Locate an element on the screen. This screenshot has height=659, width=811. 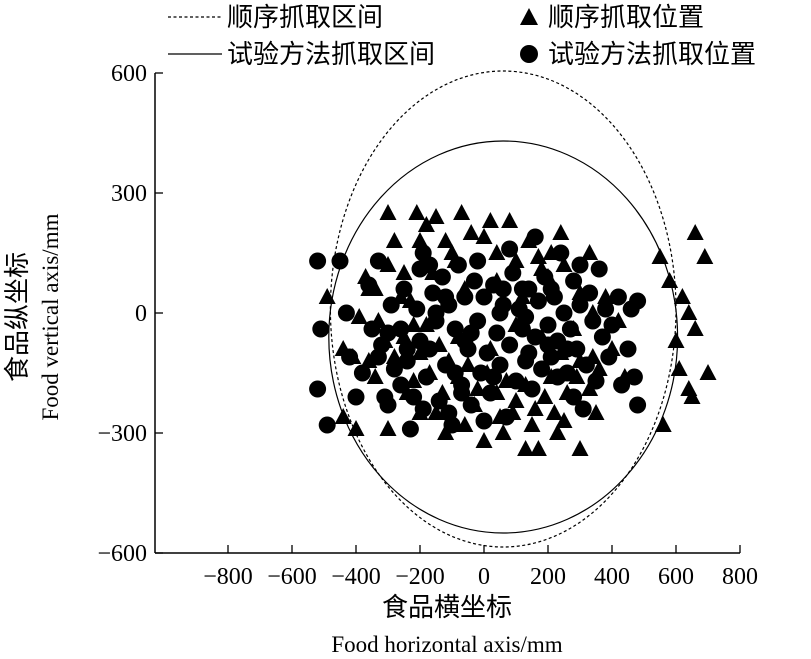
y-axis-label-en: Food vertical axis/mm is located at coordinates (50, 316).